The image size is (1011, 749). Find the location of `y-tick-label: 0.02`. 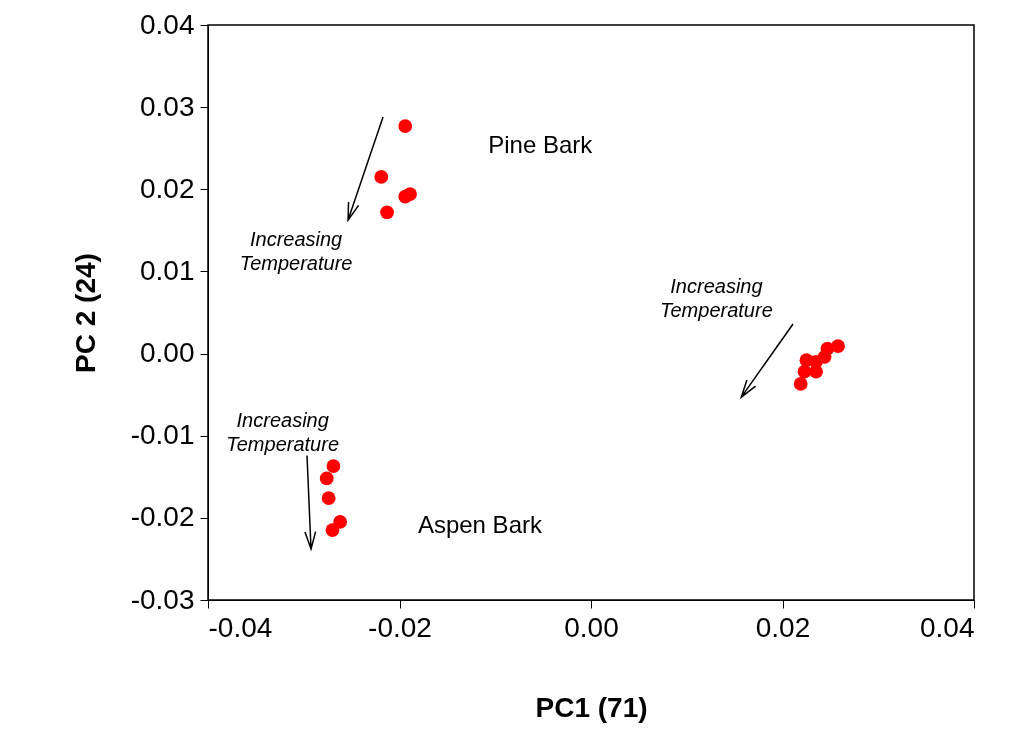

y-tick-label: 0.02 is located at coordinates (167, 188).